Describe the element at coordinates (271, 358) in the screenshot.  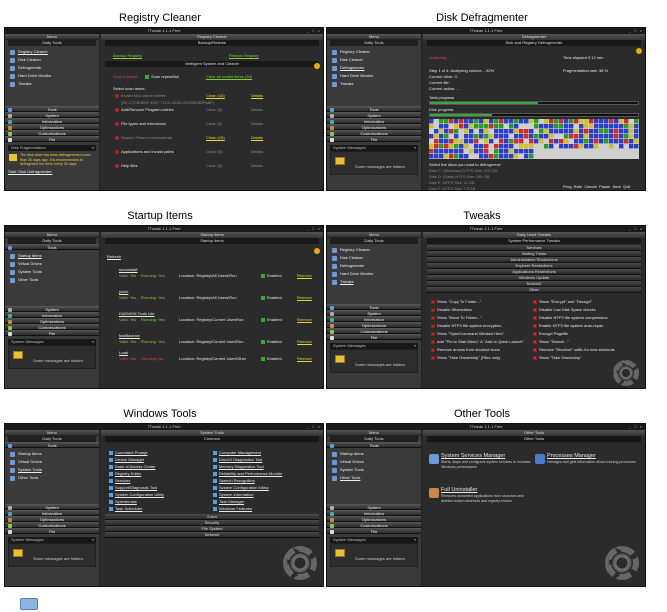
I see `startup-item-state: Enabled` at that location.